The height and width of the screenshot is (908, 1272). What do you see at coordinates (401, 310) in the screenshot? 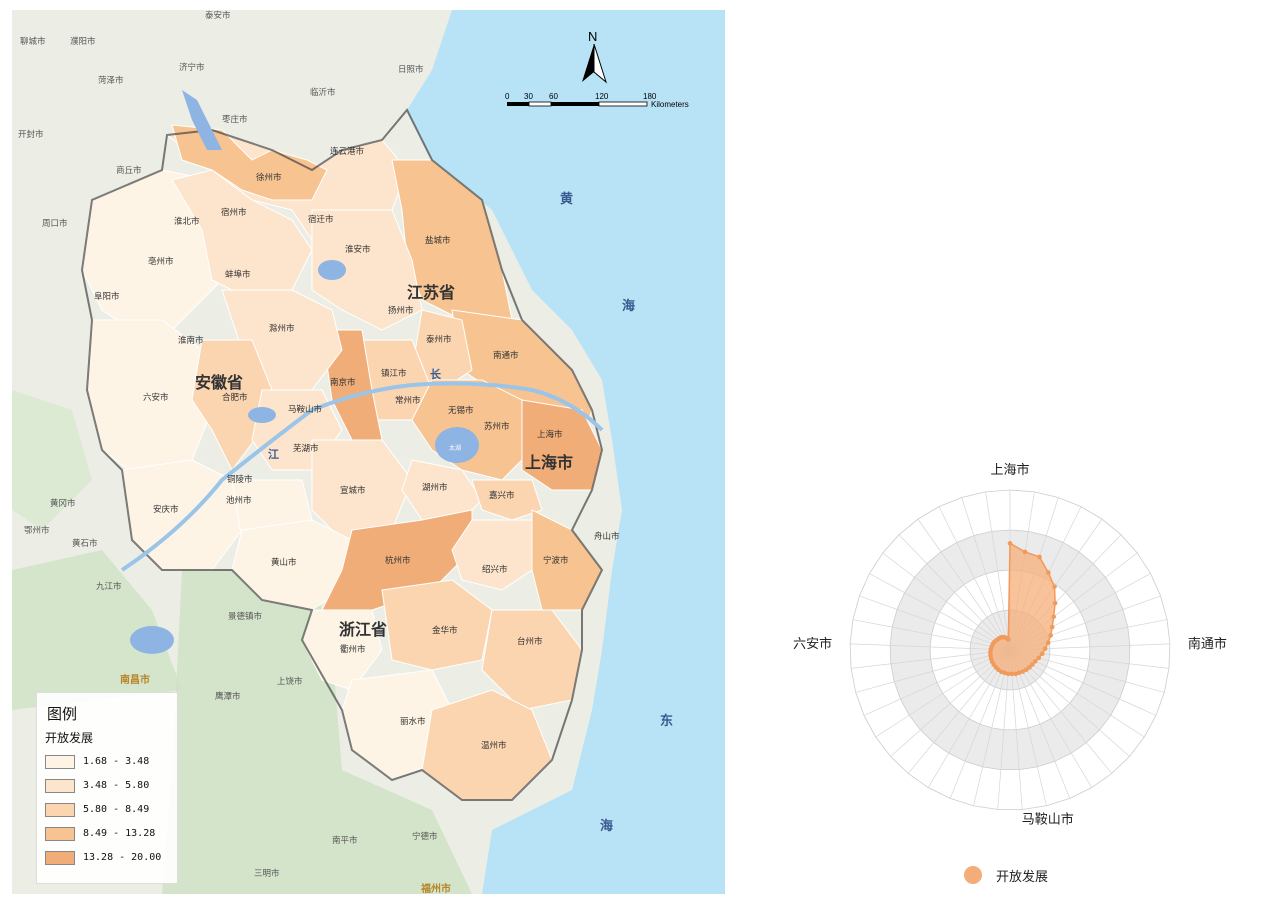
I see `city-label: 扬州市` at bounding box center [401, 310].